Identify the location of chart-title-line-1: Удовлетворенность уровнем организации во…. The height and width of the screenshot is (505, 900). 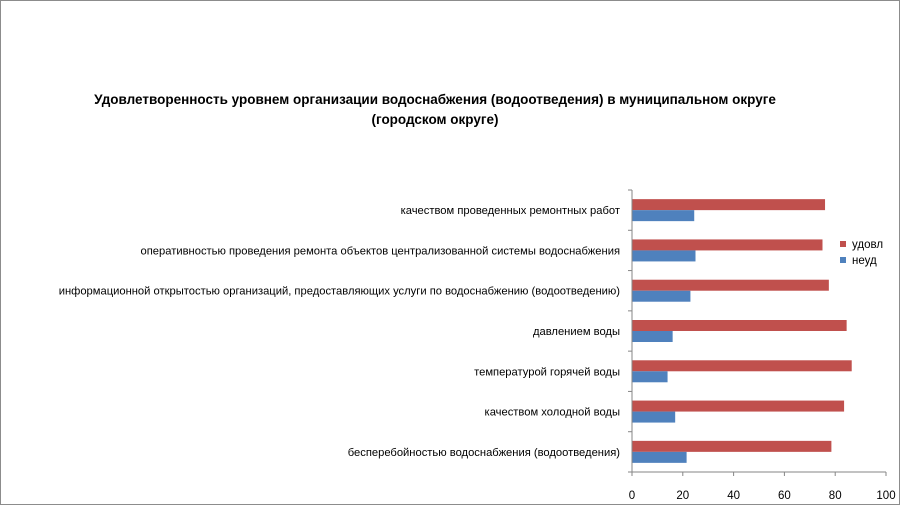
(435, 99).